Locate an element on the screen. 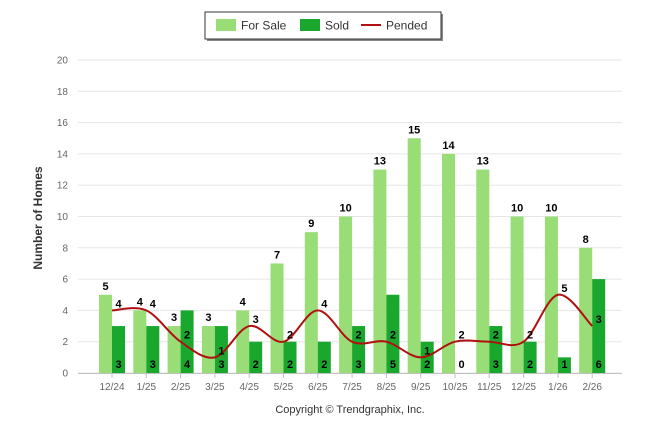  x-tick-label: 7/25 is located at coordinates (352, 387).